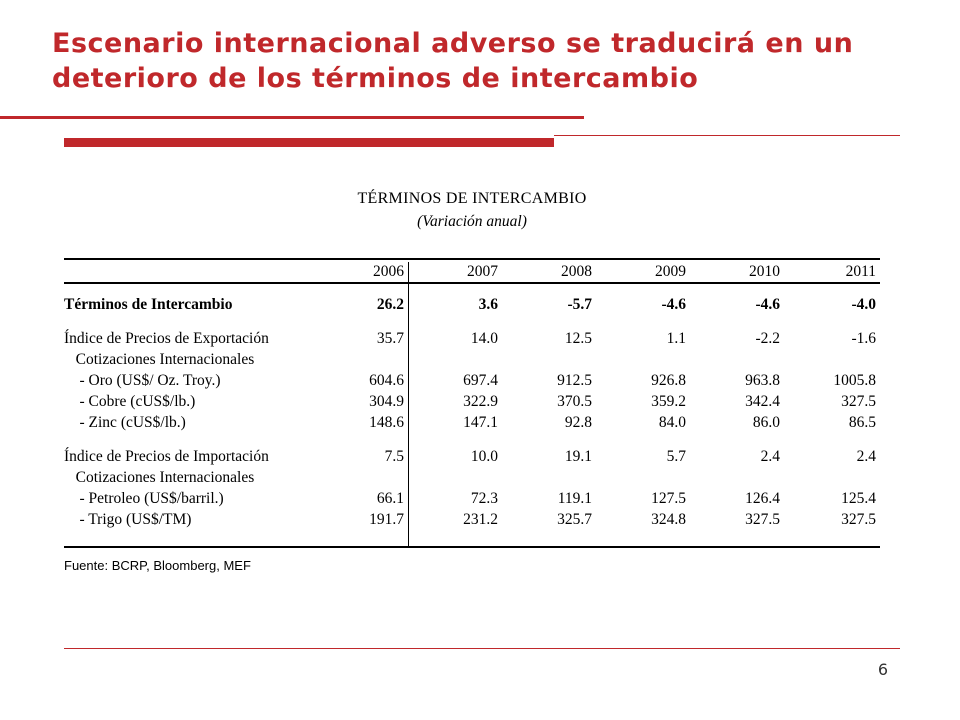  I want to click on cell-value: 127.5, so click(668, 498).